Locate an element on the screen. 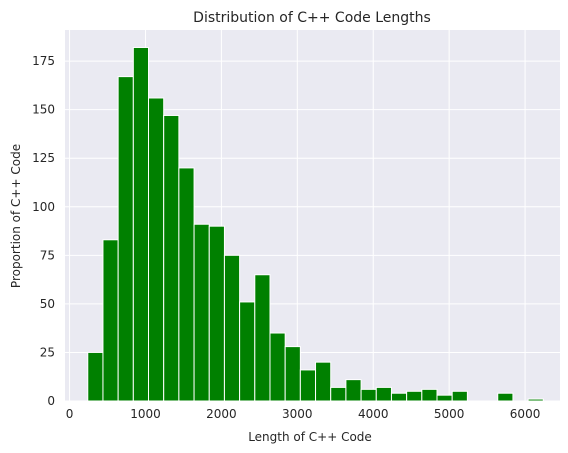 This screenshot has width=568, height=453. x-tick-label-4: 4000 is located at coordinates (373, 414).